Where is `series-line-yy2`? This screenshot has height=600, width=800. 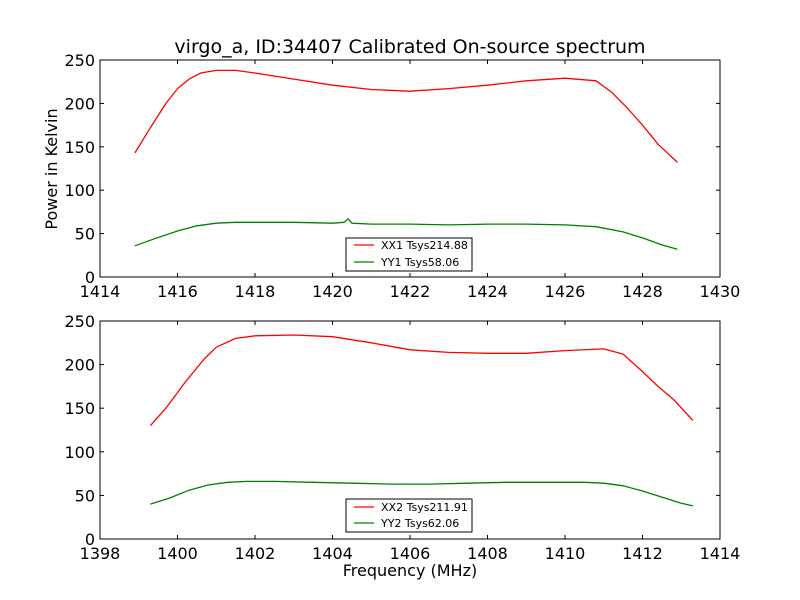 series-line-yy2 is located at coordinates (422, 493).